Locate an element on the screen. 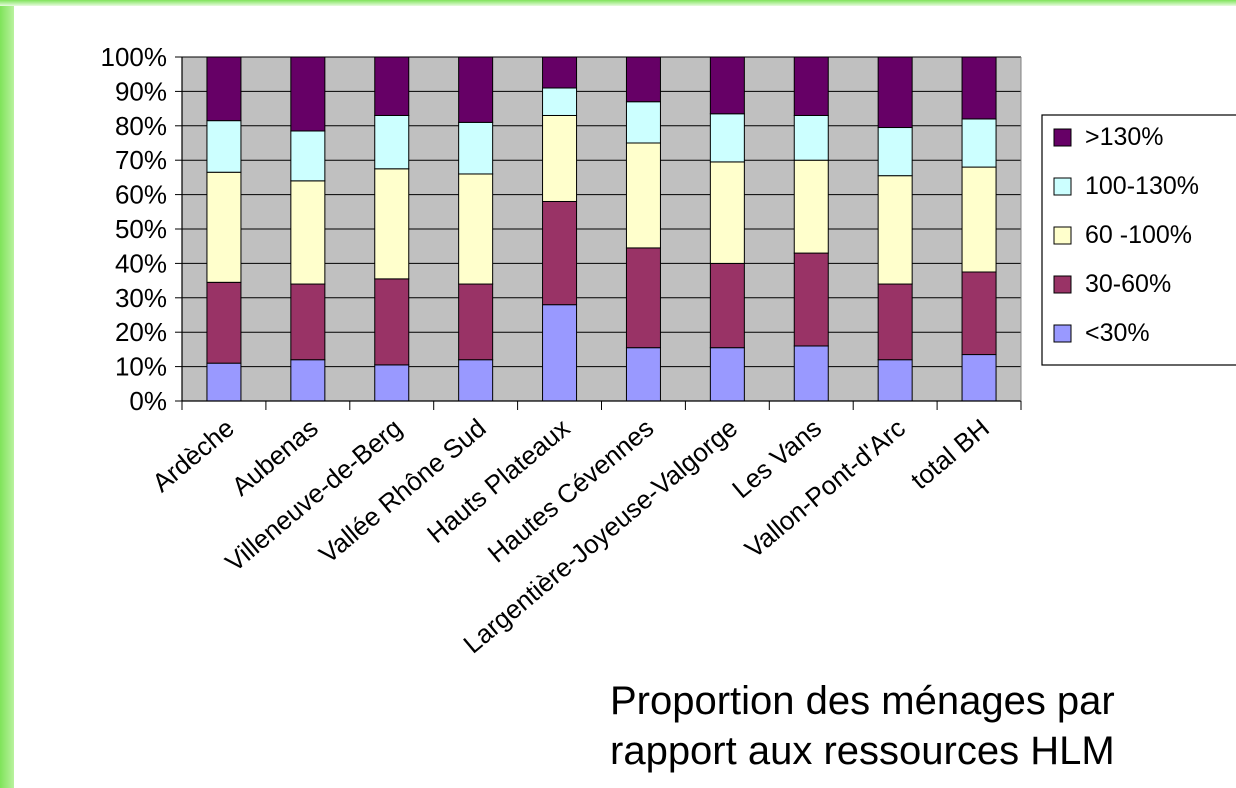 The width and height of the screenshot is (1236, 788). legend-label: 100-130% is located at coordinates (1142, 186).